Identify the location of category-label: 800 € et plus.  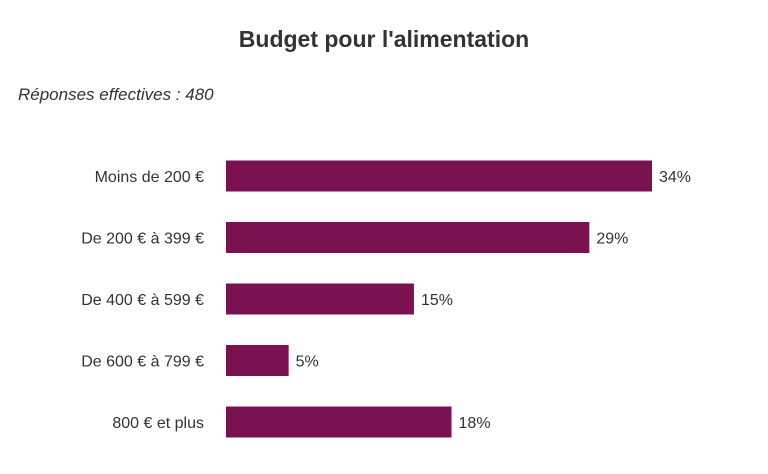
(158, 423).